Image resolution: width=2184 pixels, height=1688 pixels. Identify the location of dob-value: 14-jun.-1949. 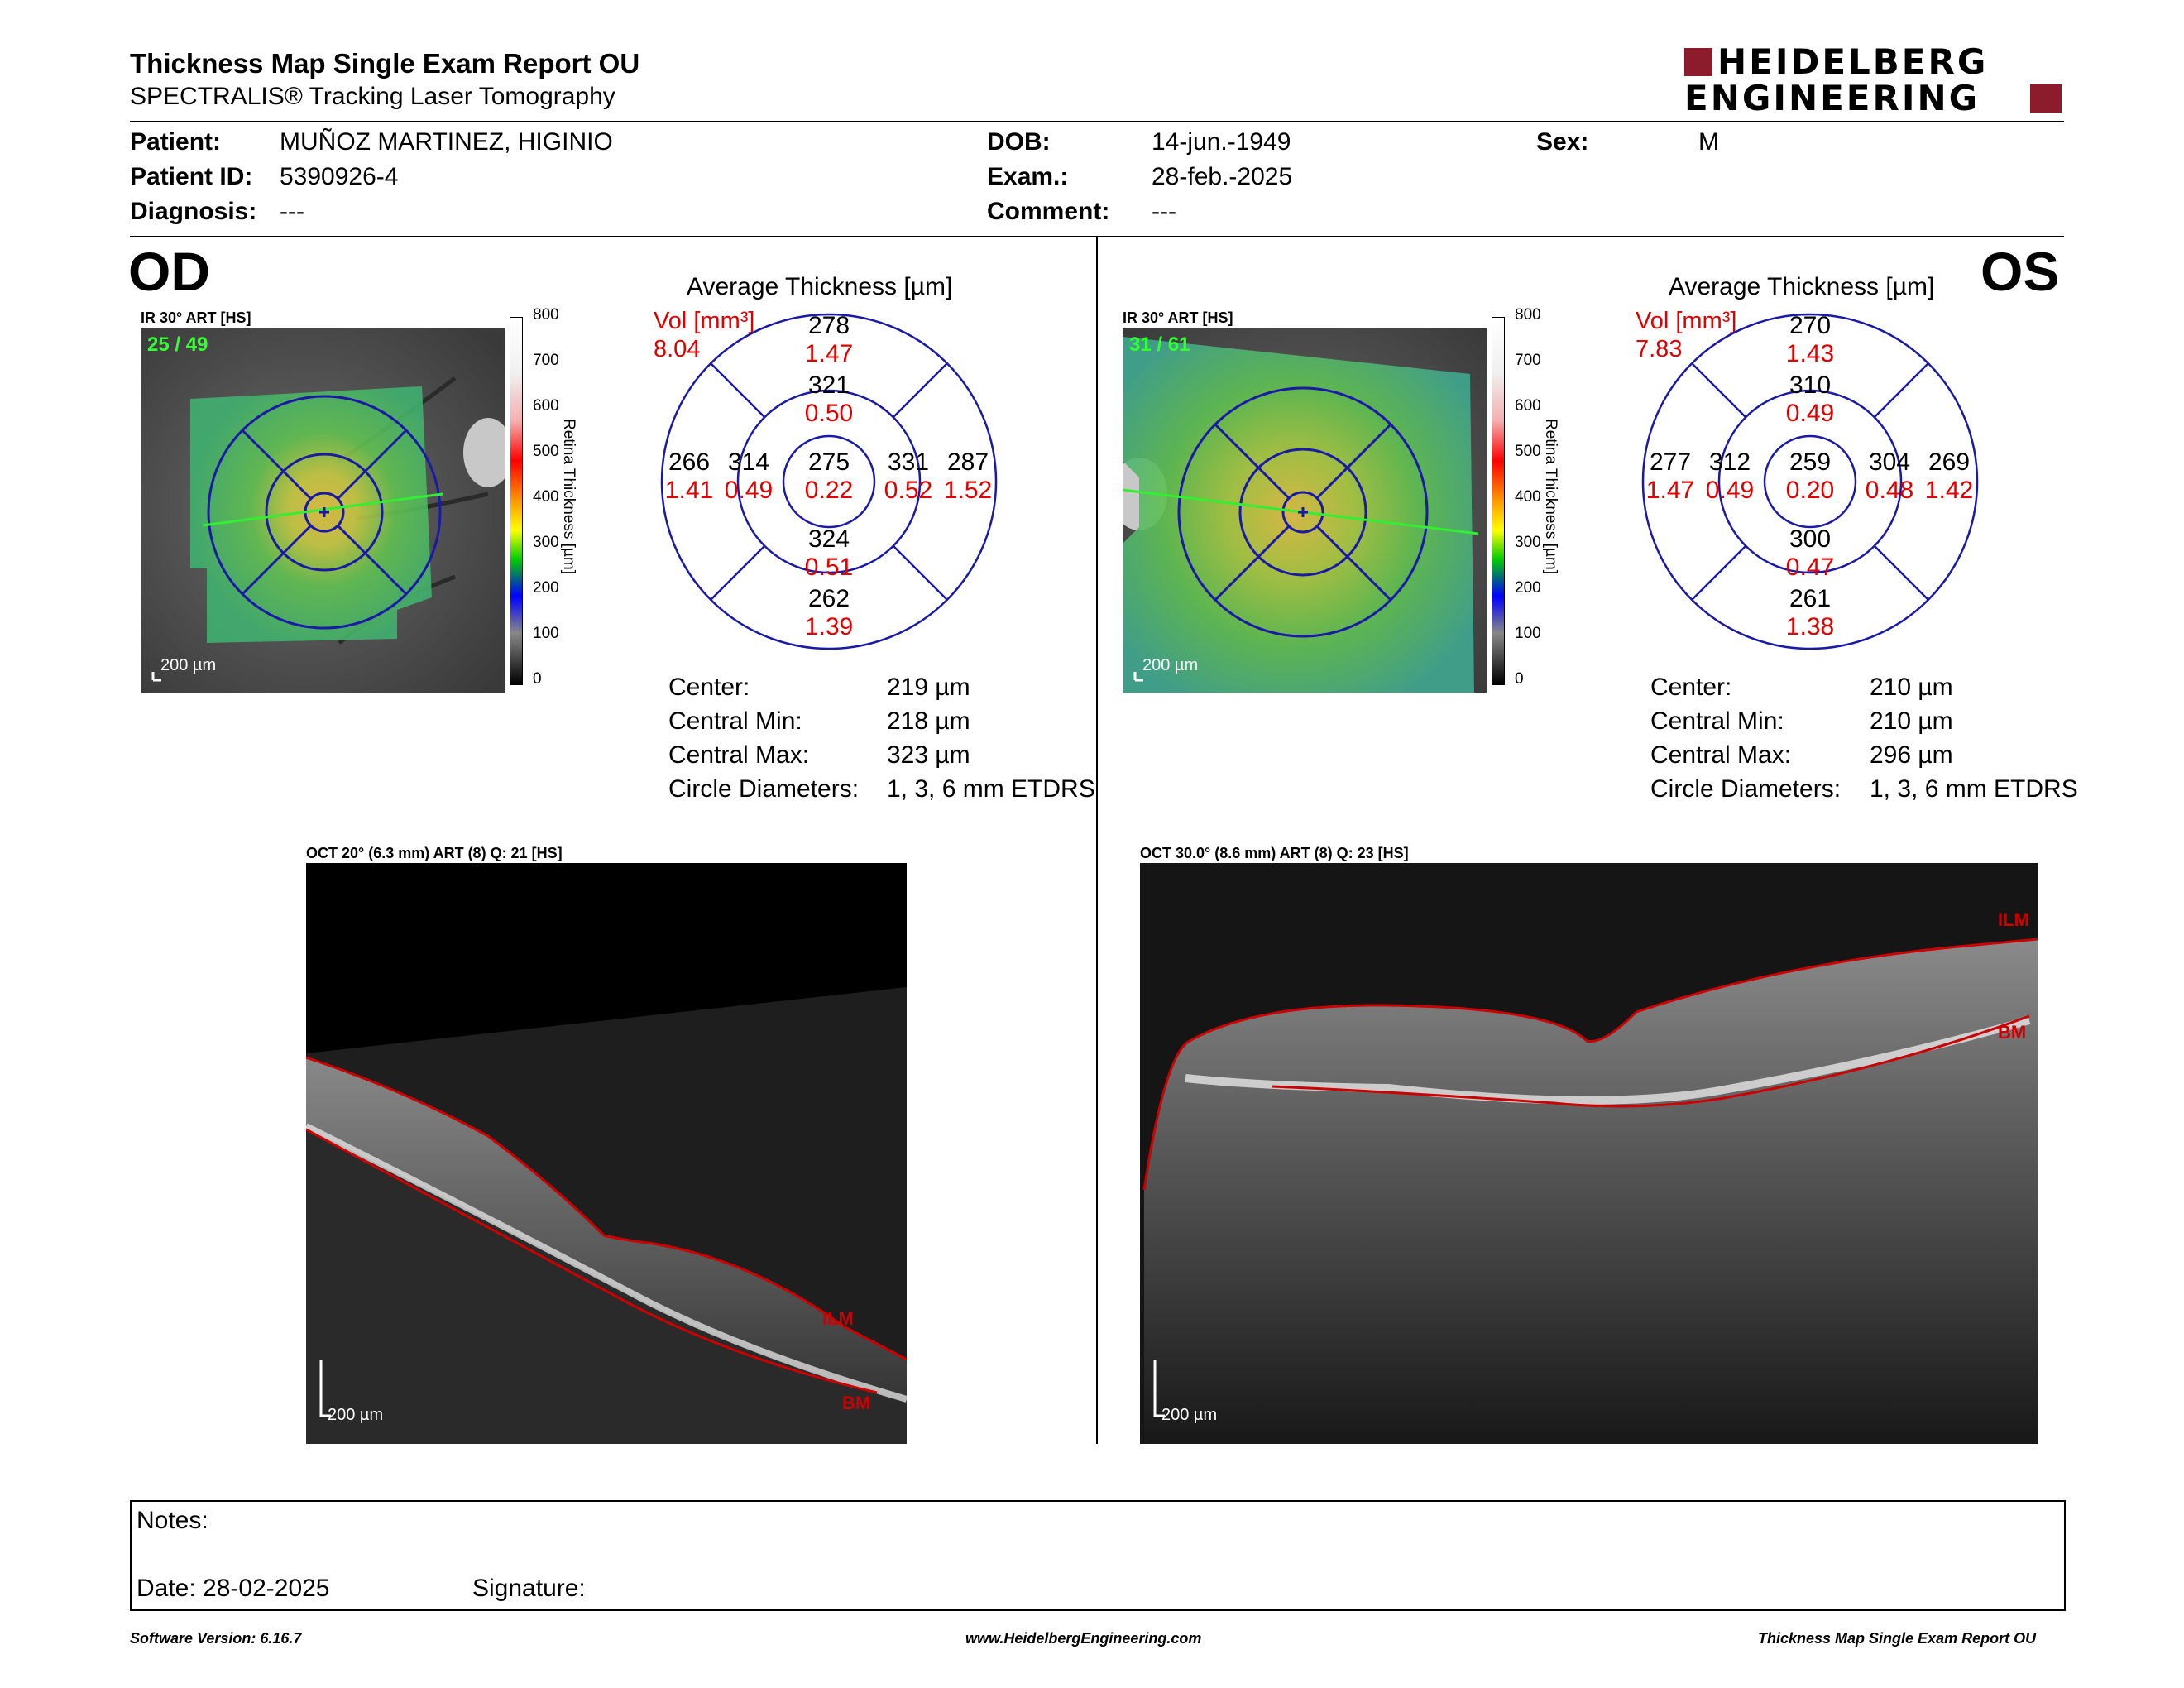
(1221, 142).